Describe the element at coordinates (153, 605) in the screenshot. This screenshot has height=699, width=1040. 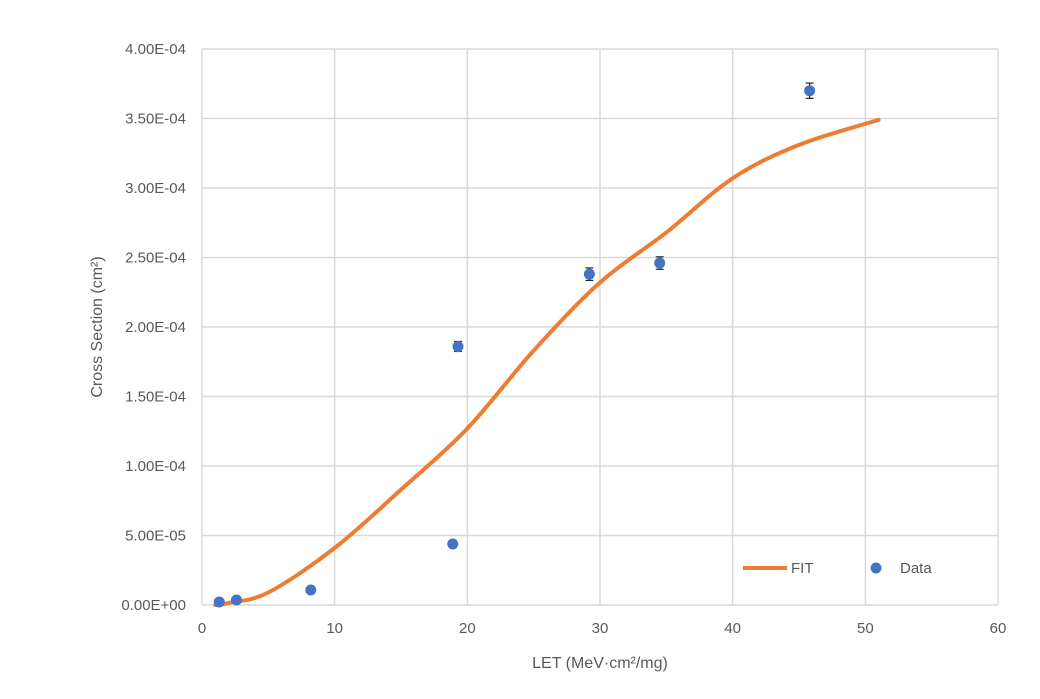
I see `y-tick-label: 0.00E+00` at that location.